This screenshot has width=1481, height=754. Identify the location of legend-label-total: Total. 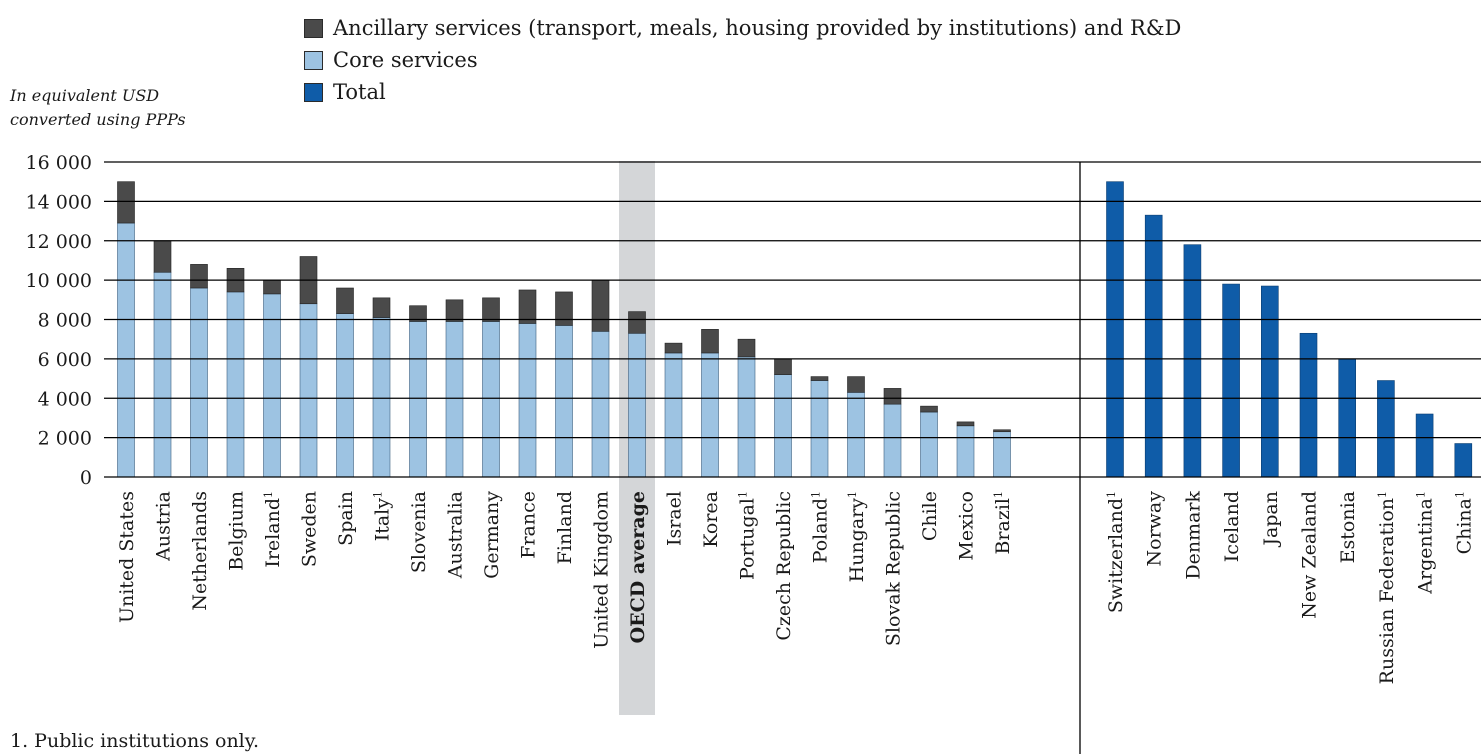
(359, 91).